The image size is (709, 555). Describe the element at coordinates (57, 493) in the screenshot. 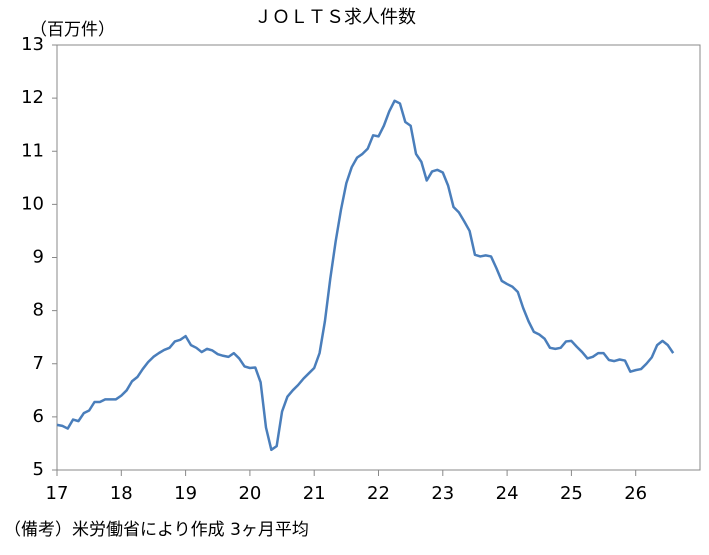

I see `x-tick-label: 17` at that location.